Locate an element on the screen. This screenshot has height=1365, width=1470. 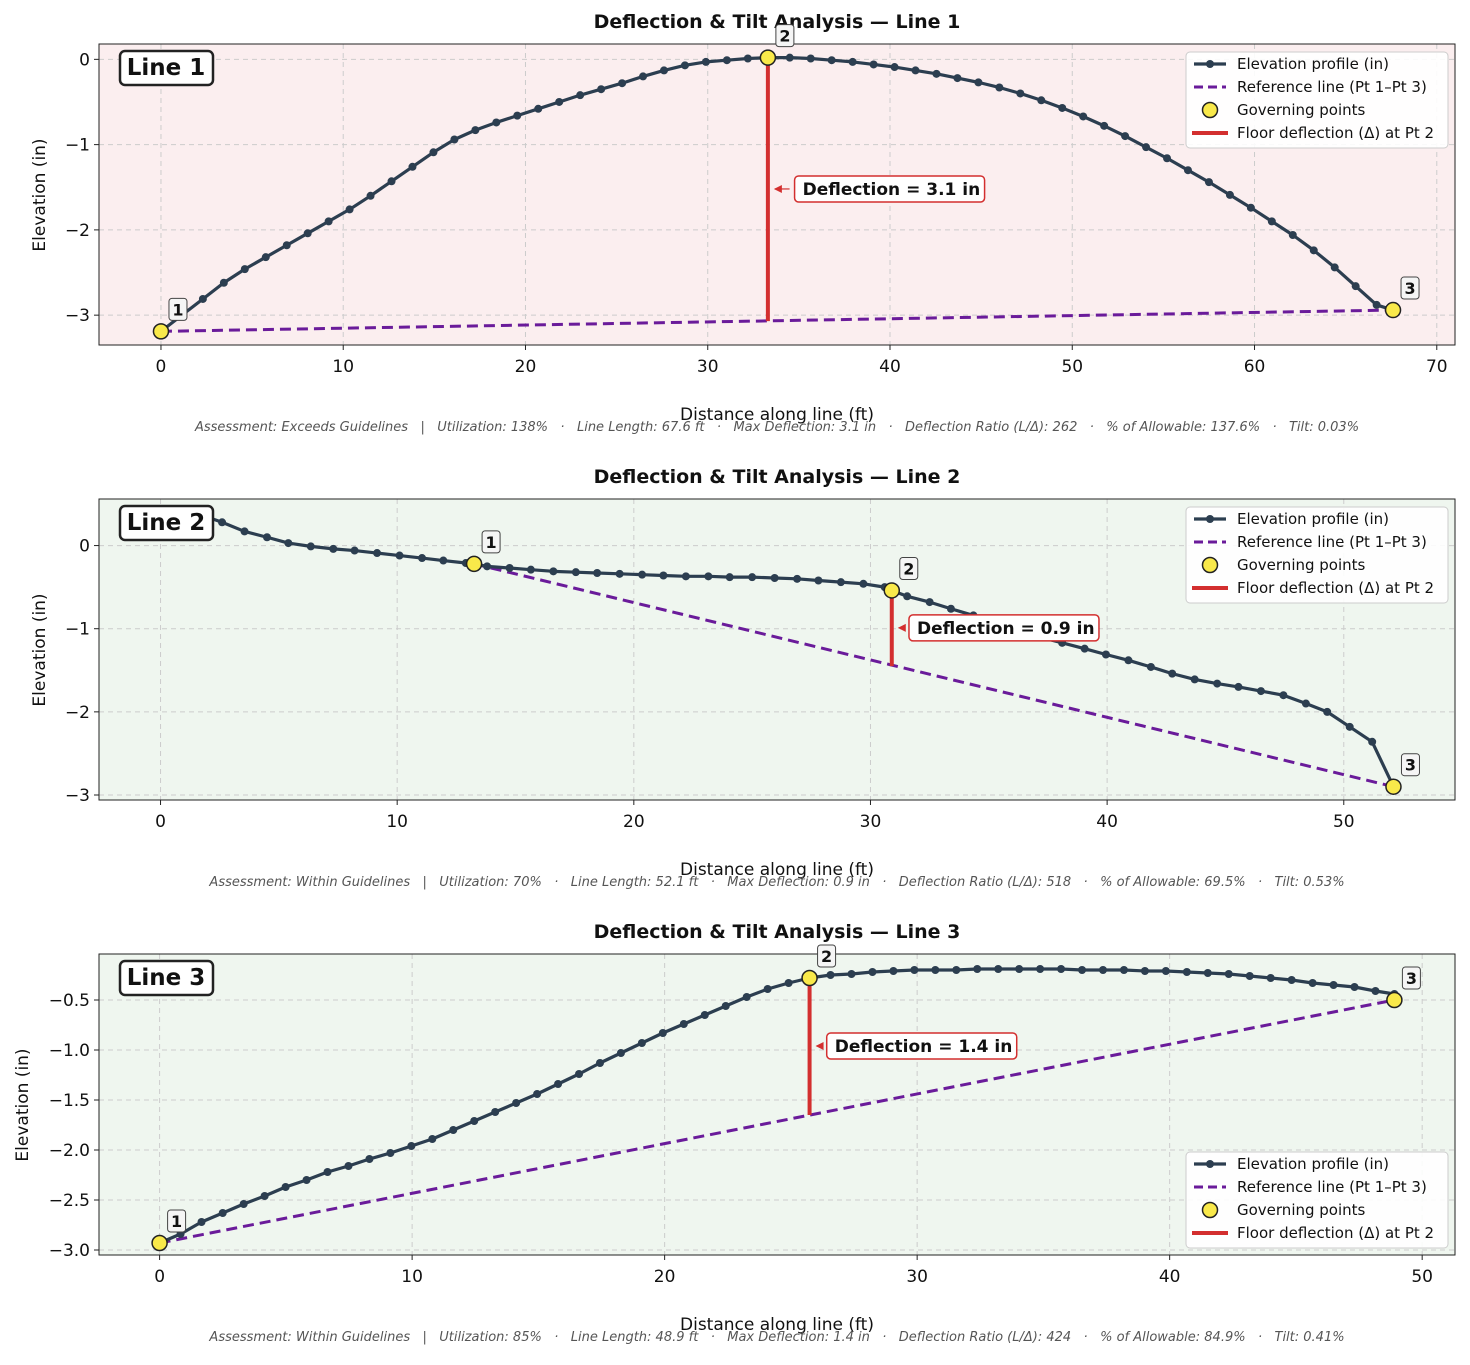
y-tick-label: −2.0 is located at coordinates (69, 1151).